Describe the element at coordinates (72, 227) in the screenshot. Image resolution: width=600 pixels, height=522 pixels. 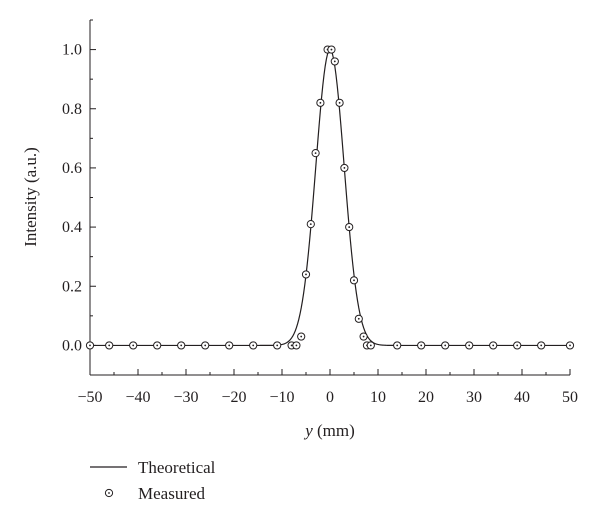
I see `y-tick-label: 0.4` at that location.